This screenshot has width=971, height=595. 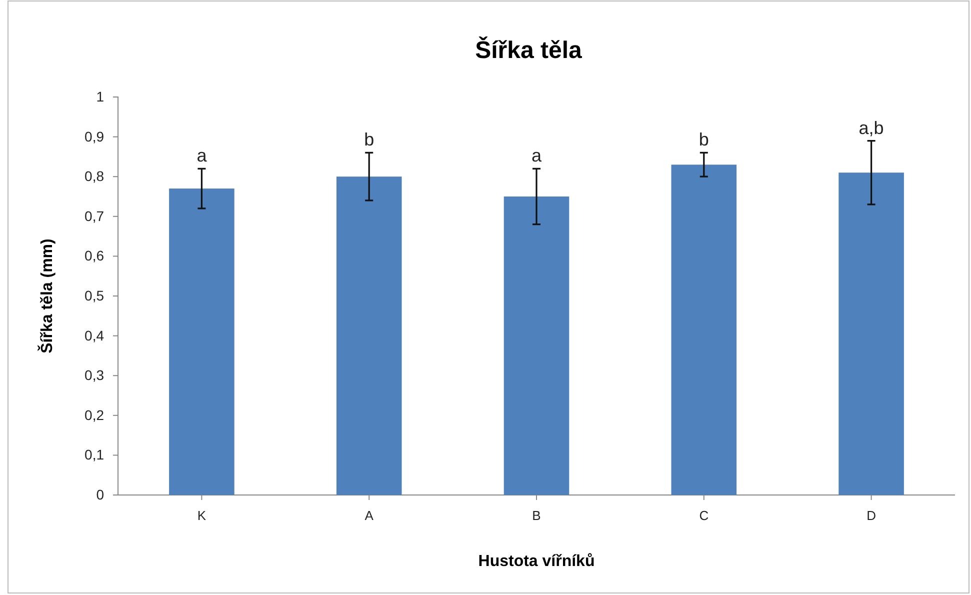 What do you see at coordinates (94, 216) in the screenshot?
I see `y-tick-label: 0,7` at bounding box center [94, 216].